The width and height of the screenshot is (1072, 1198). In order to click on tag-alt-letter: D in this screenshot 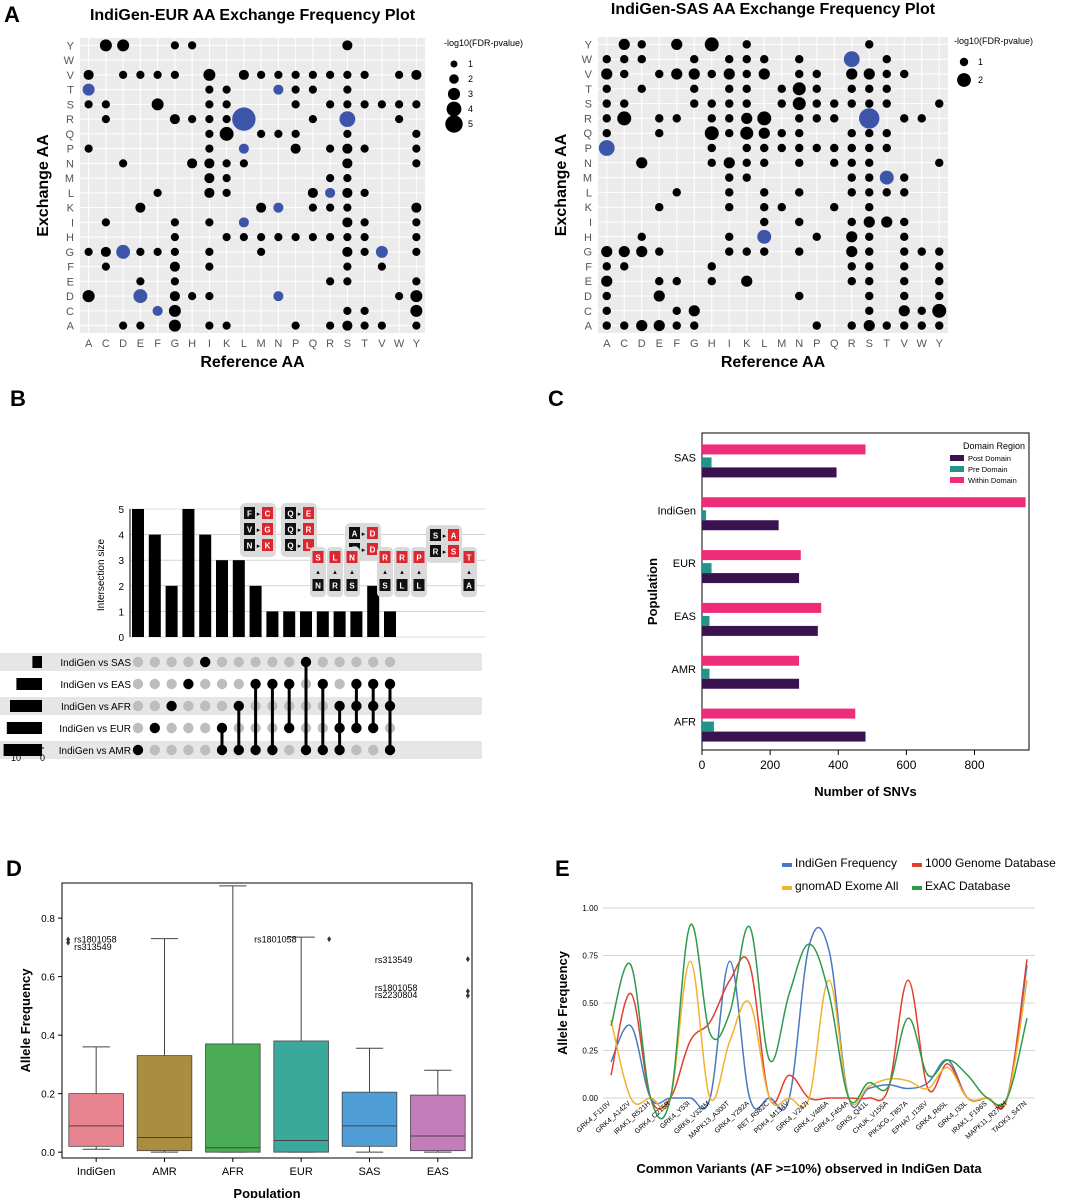, I will do `click(373, 534)`.